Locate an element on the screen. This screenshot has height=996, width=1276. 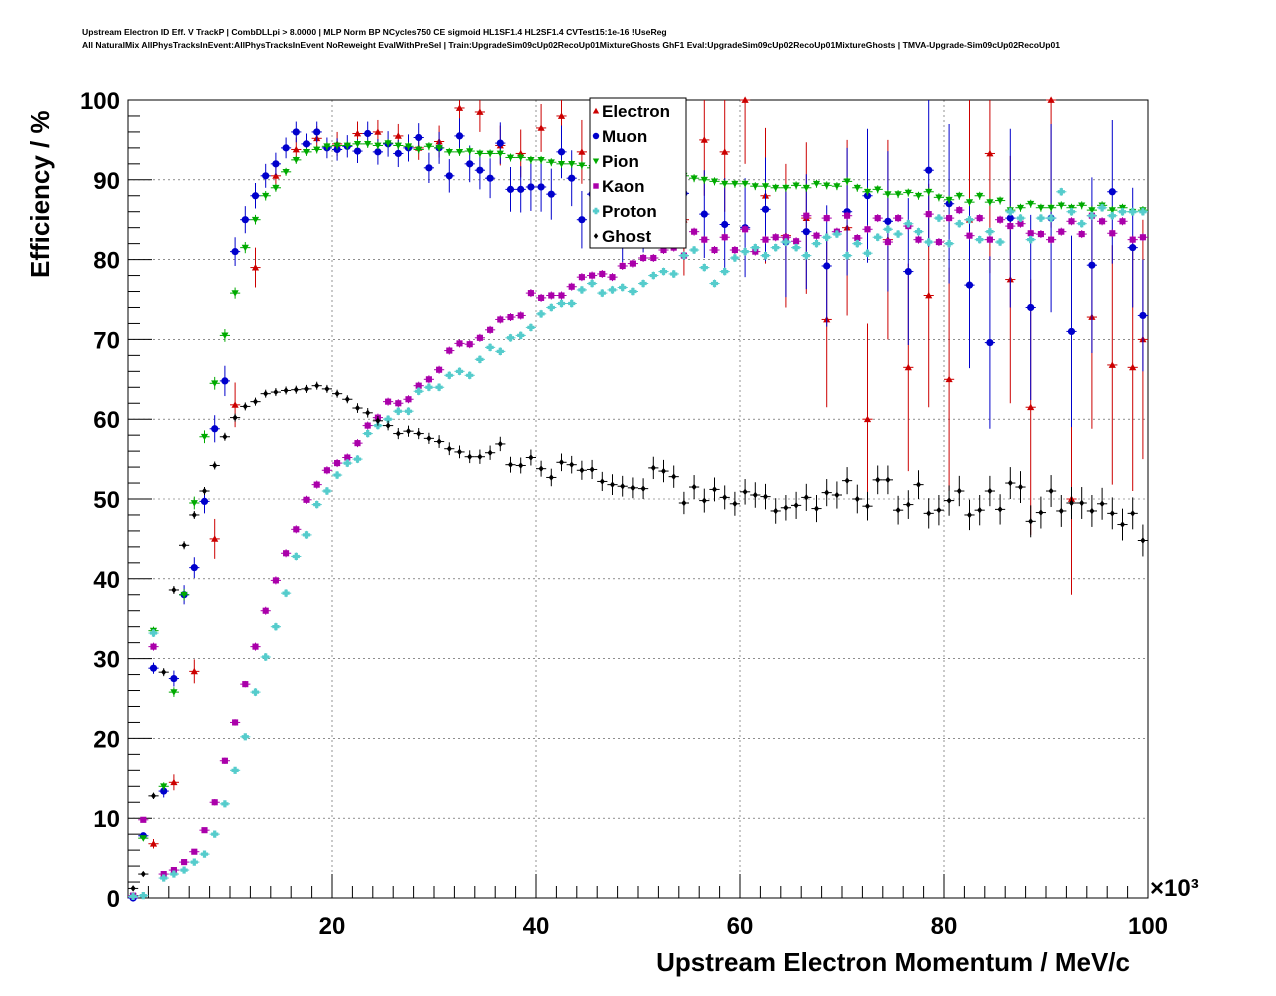
x-tick-label: 100 is located at coordinates (1148, 926).